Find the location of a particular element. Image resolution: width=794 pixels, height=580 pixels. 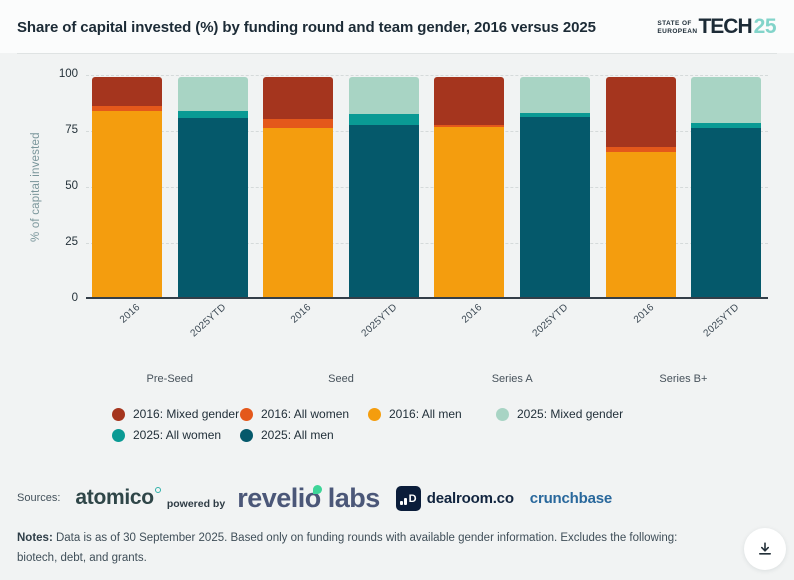

segment-series-b-2025ytd-all-men is located at coordinates (726, 212).